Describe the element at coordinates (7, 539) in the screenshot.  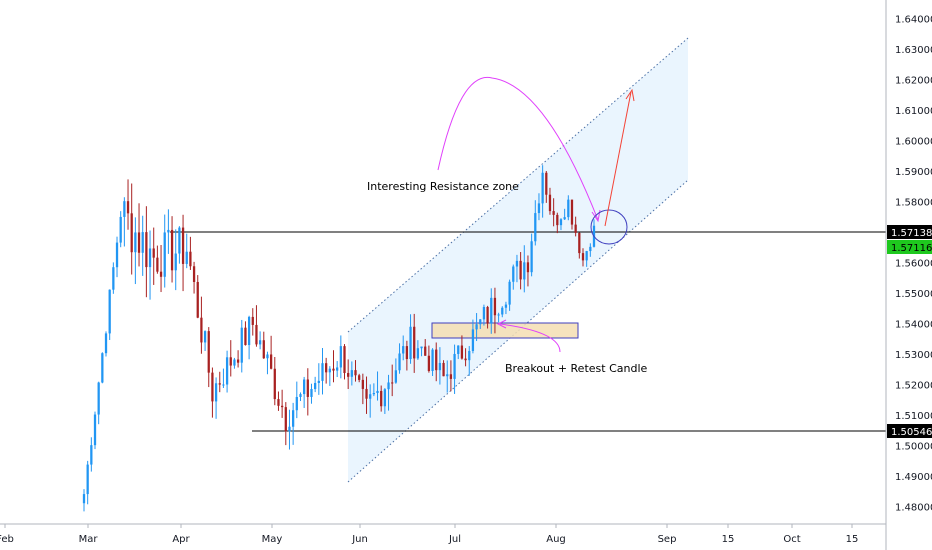
I see `x-tick-label: Feb` at that location.